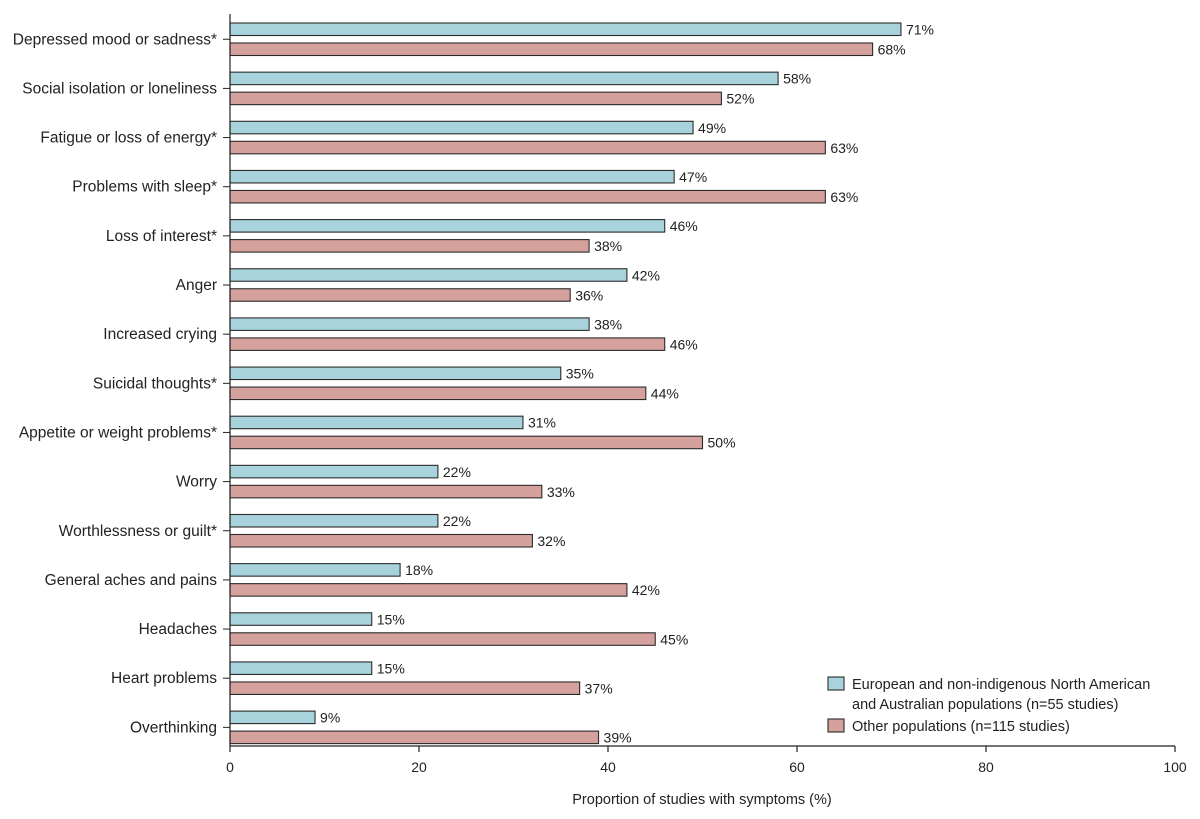 Image resolution: width=1200 pixels, height=819 pixels. Describe the element at coordinates (115, 39) in the screenshot. I see `category-label: Depressed mood or sadness*` at that location.